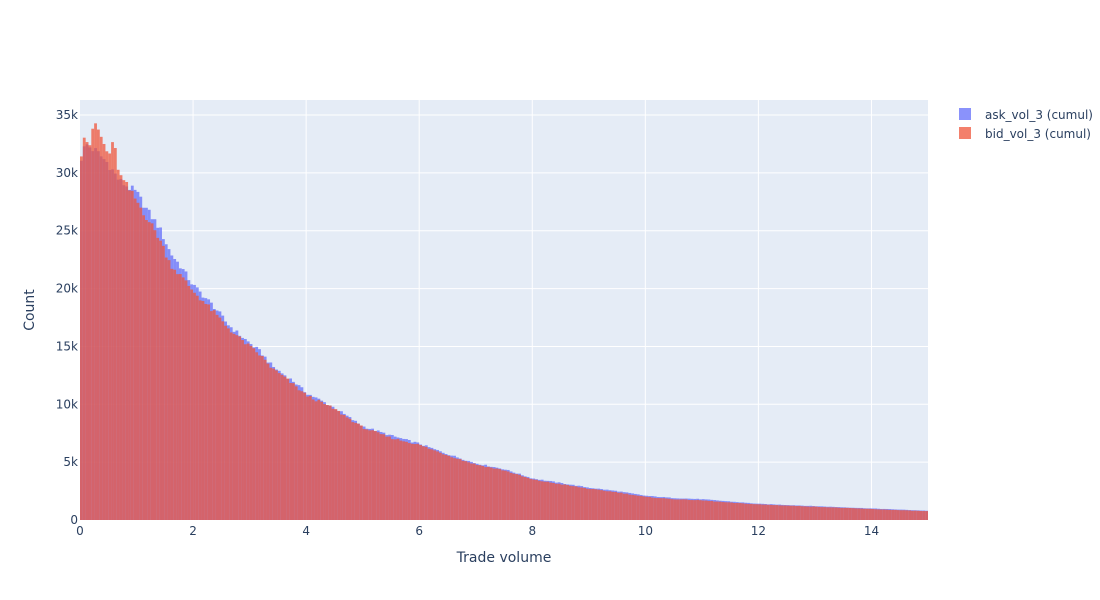  I want to click on x-tick-label: 0, so click(80, 531).